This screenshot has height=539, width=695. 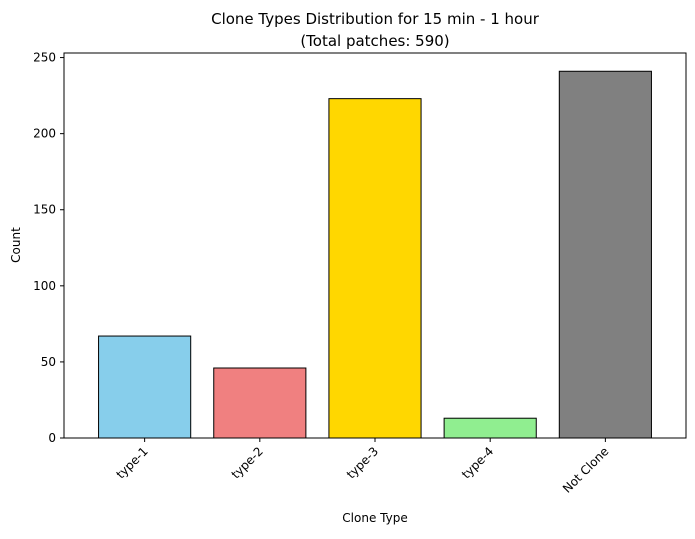 What do you see at coordinates (586, 470) in the screenshot?
I see `x-tick-label: Not Clone` at bounding box center [586, 470].